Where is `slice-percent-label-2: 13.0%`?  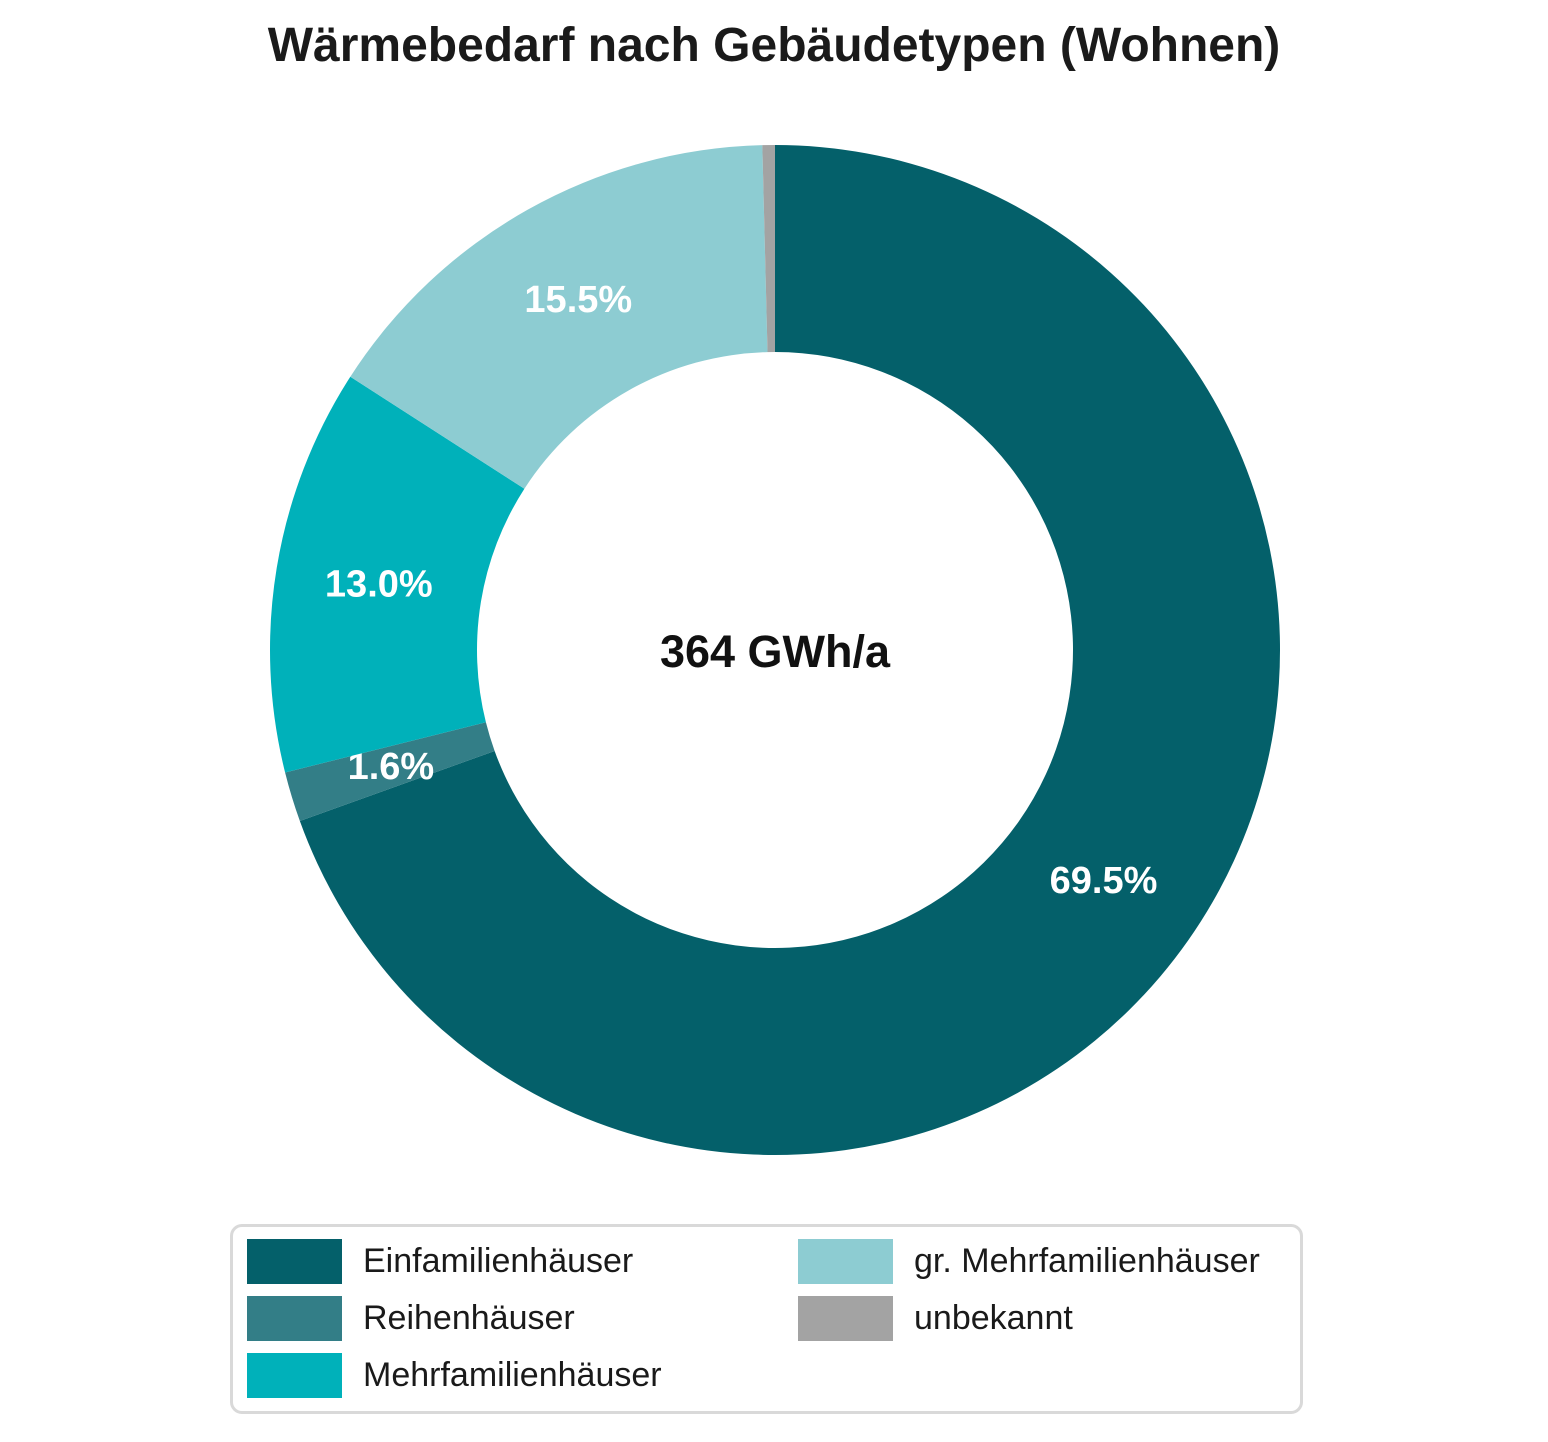
slice-percent-label-2: 13.0% is located at coordinates (379, 585).